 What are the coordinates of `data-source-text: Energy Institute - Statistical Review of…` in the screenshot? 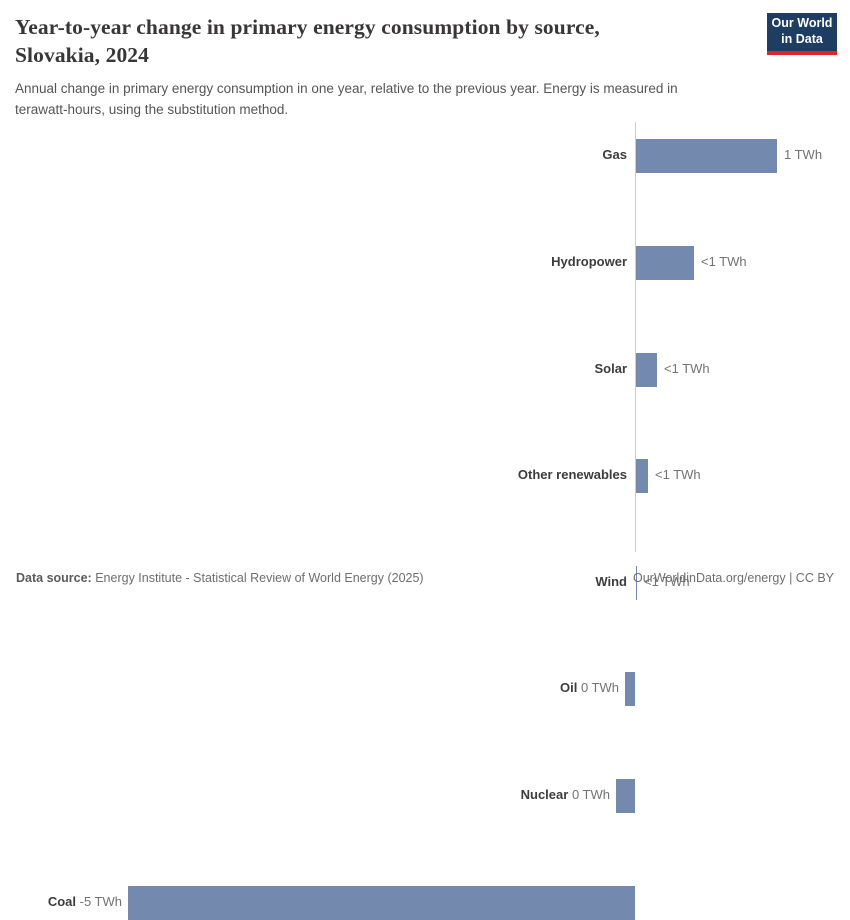 It's located at (257, 578).